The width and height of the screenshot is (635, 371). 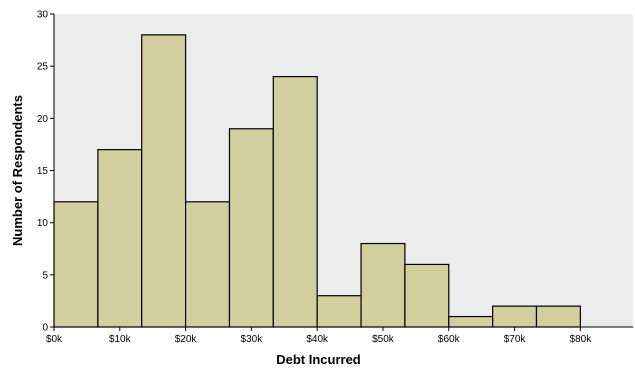 I want to click on x-tick-label: $60k, so click(x=449, y=339).